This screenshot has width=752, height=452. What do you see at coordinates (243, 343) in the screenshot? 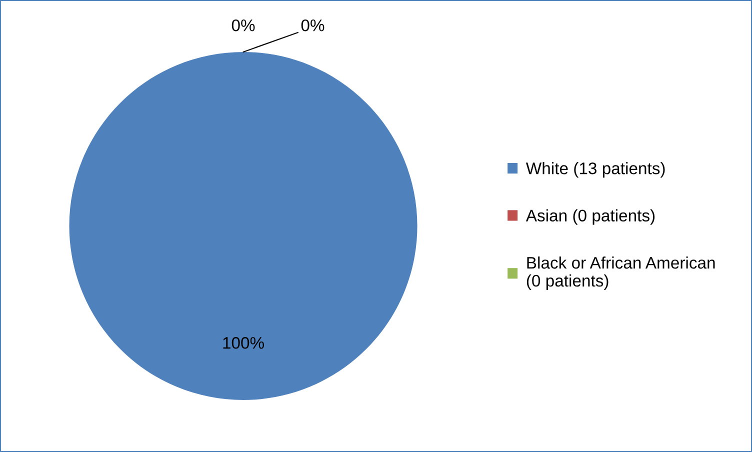
I see `data-label: 100%` at bounding box center [243, 343].